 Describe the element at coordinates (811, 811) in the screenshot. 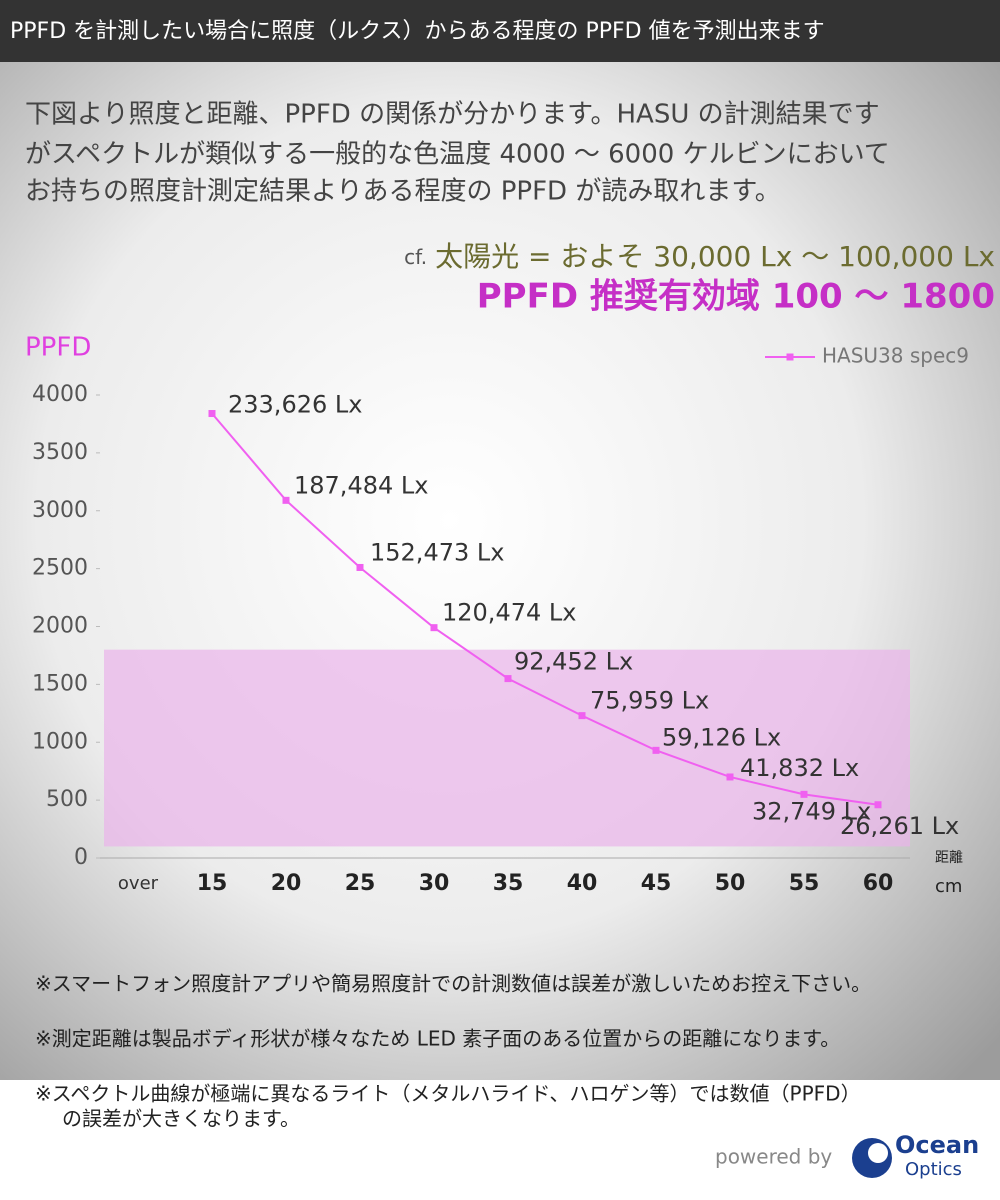

I see `point-label: 32,749 Lx` at that location.